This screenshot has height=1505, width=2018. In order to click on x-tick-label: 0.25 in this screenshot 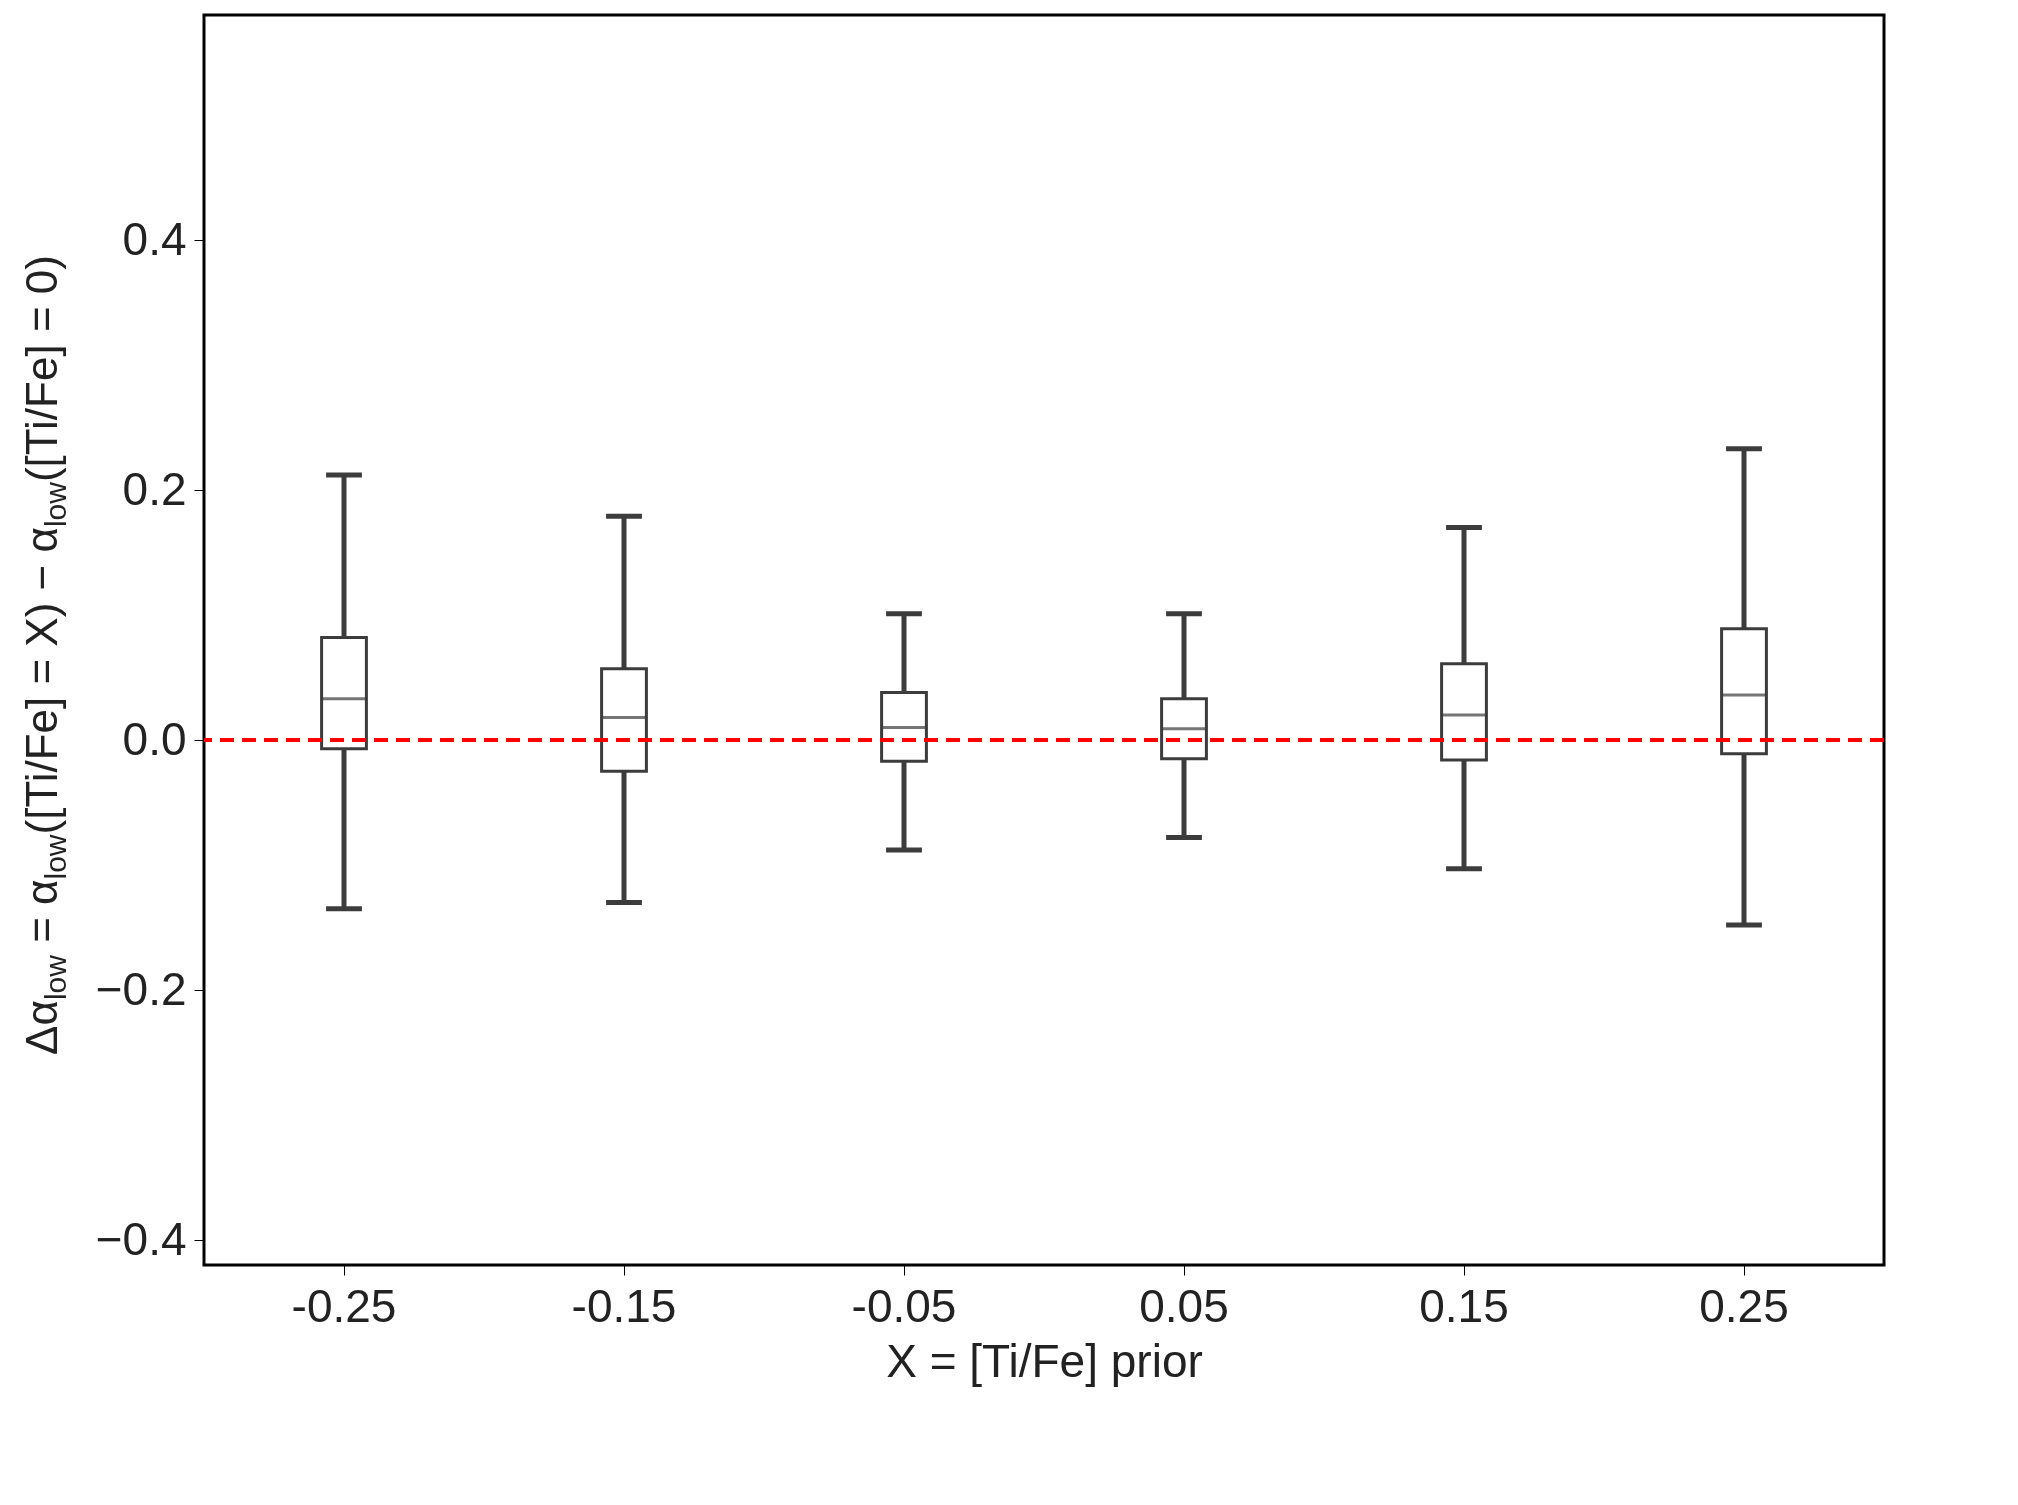, I will do `click(1744, 1305)`.